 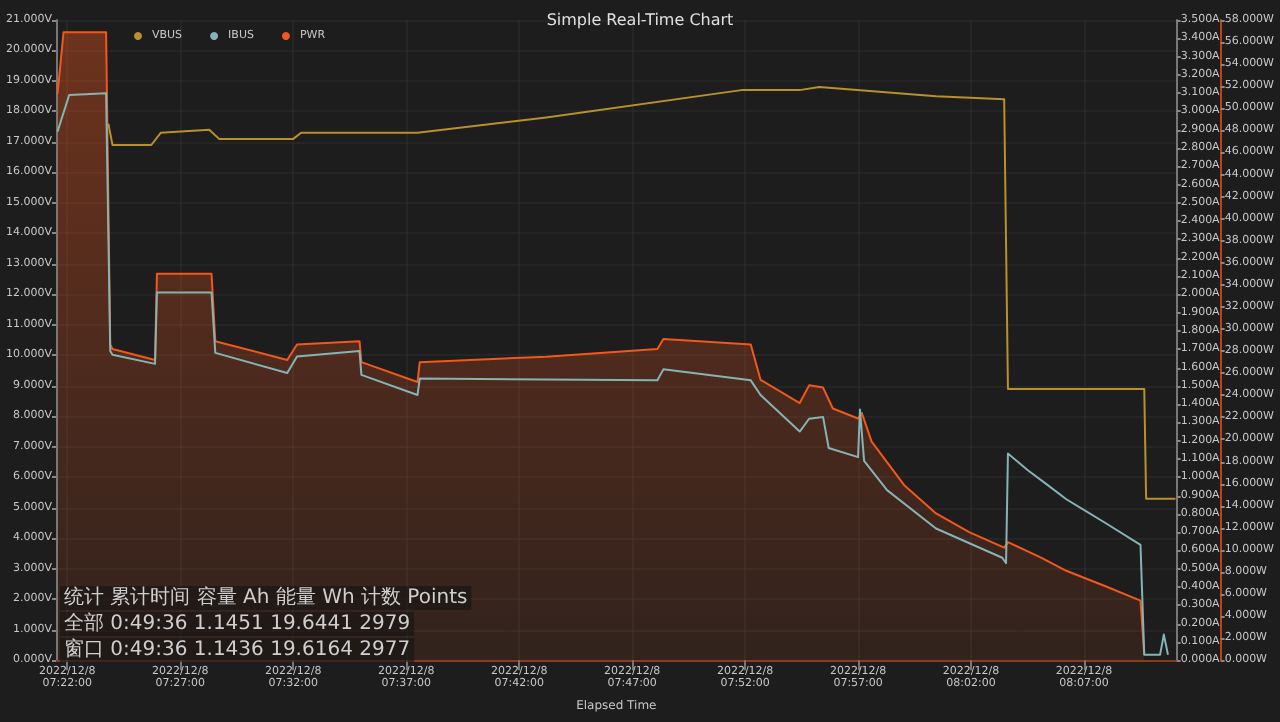 I want to click on chart-title: Simple Real-Time Chart, so click(x=640, y=20).